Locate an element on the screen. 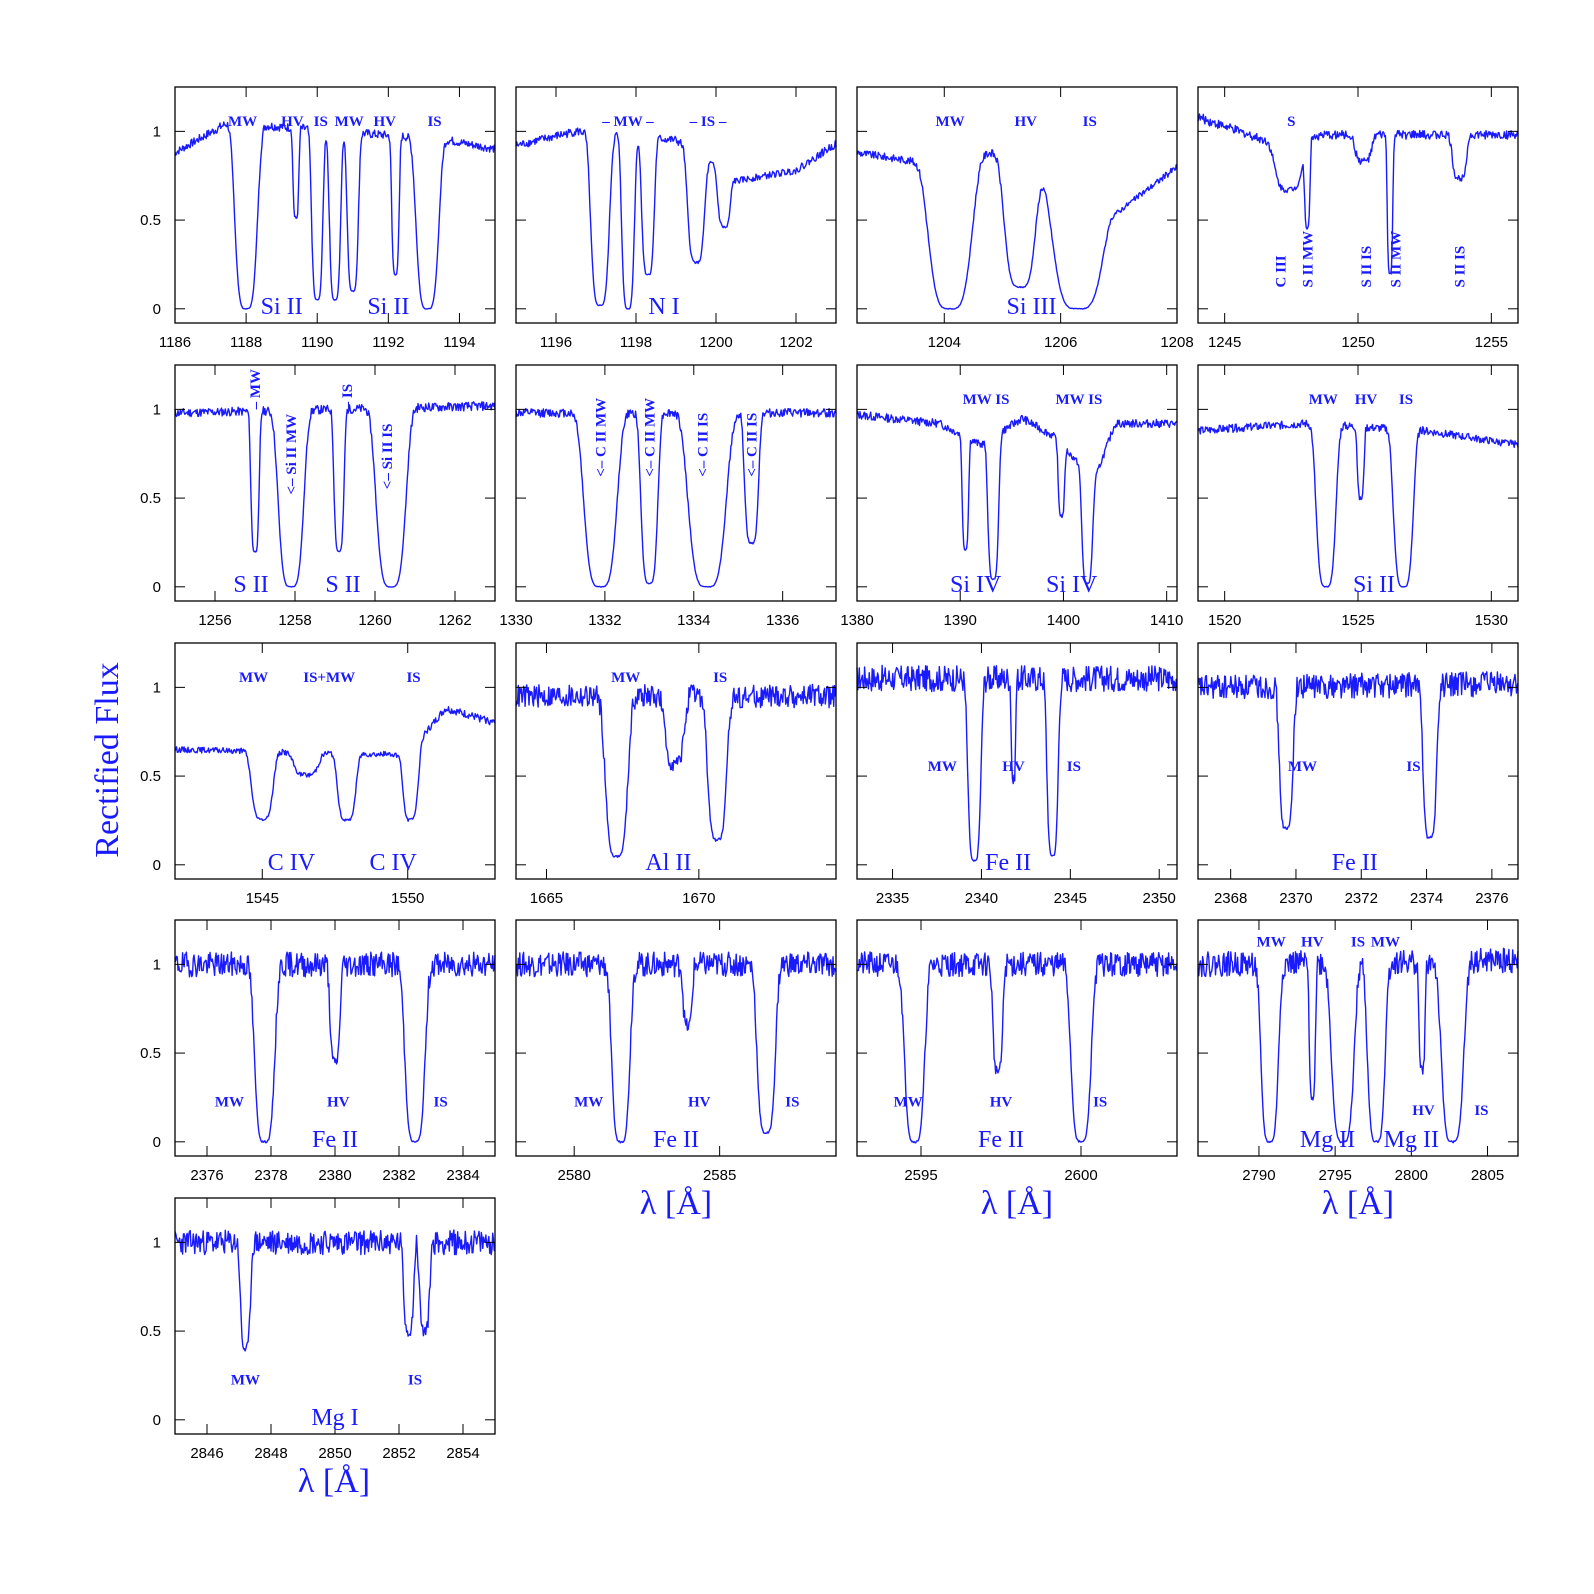 This screenshot has height=1594, width=1594. line-id-label: <– Si II MW is located at coordinates (292, 454).